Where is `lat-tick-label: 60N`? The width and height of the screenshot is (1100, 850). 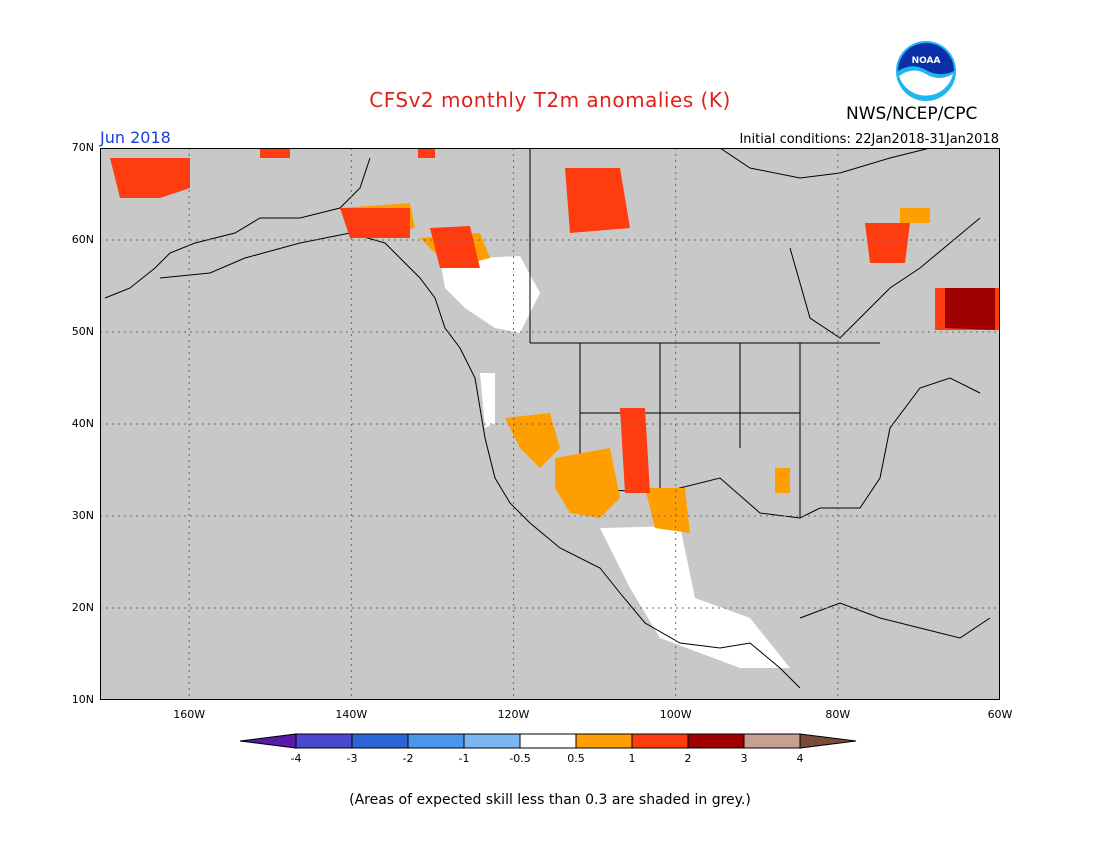
lat-tick-label: 60N is located at coordinates (82, 239).